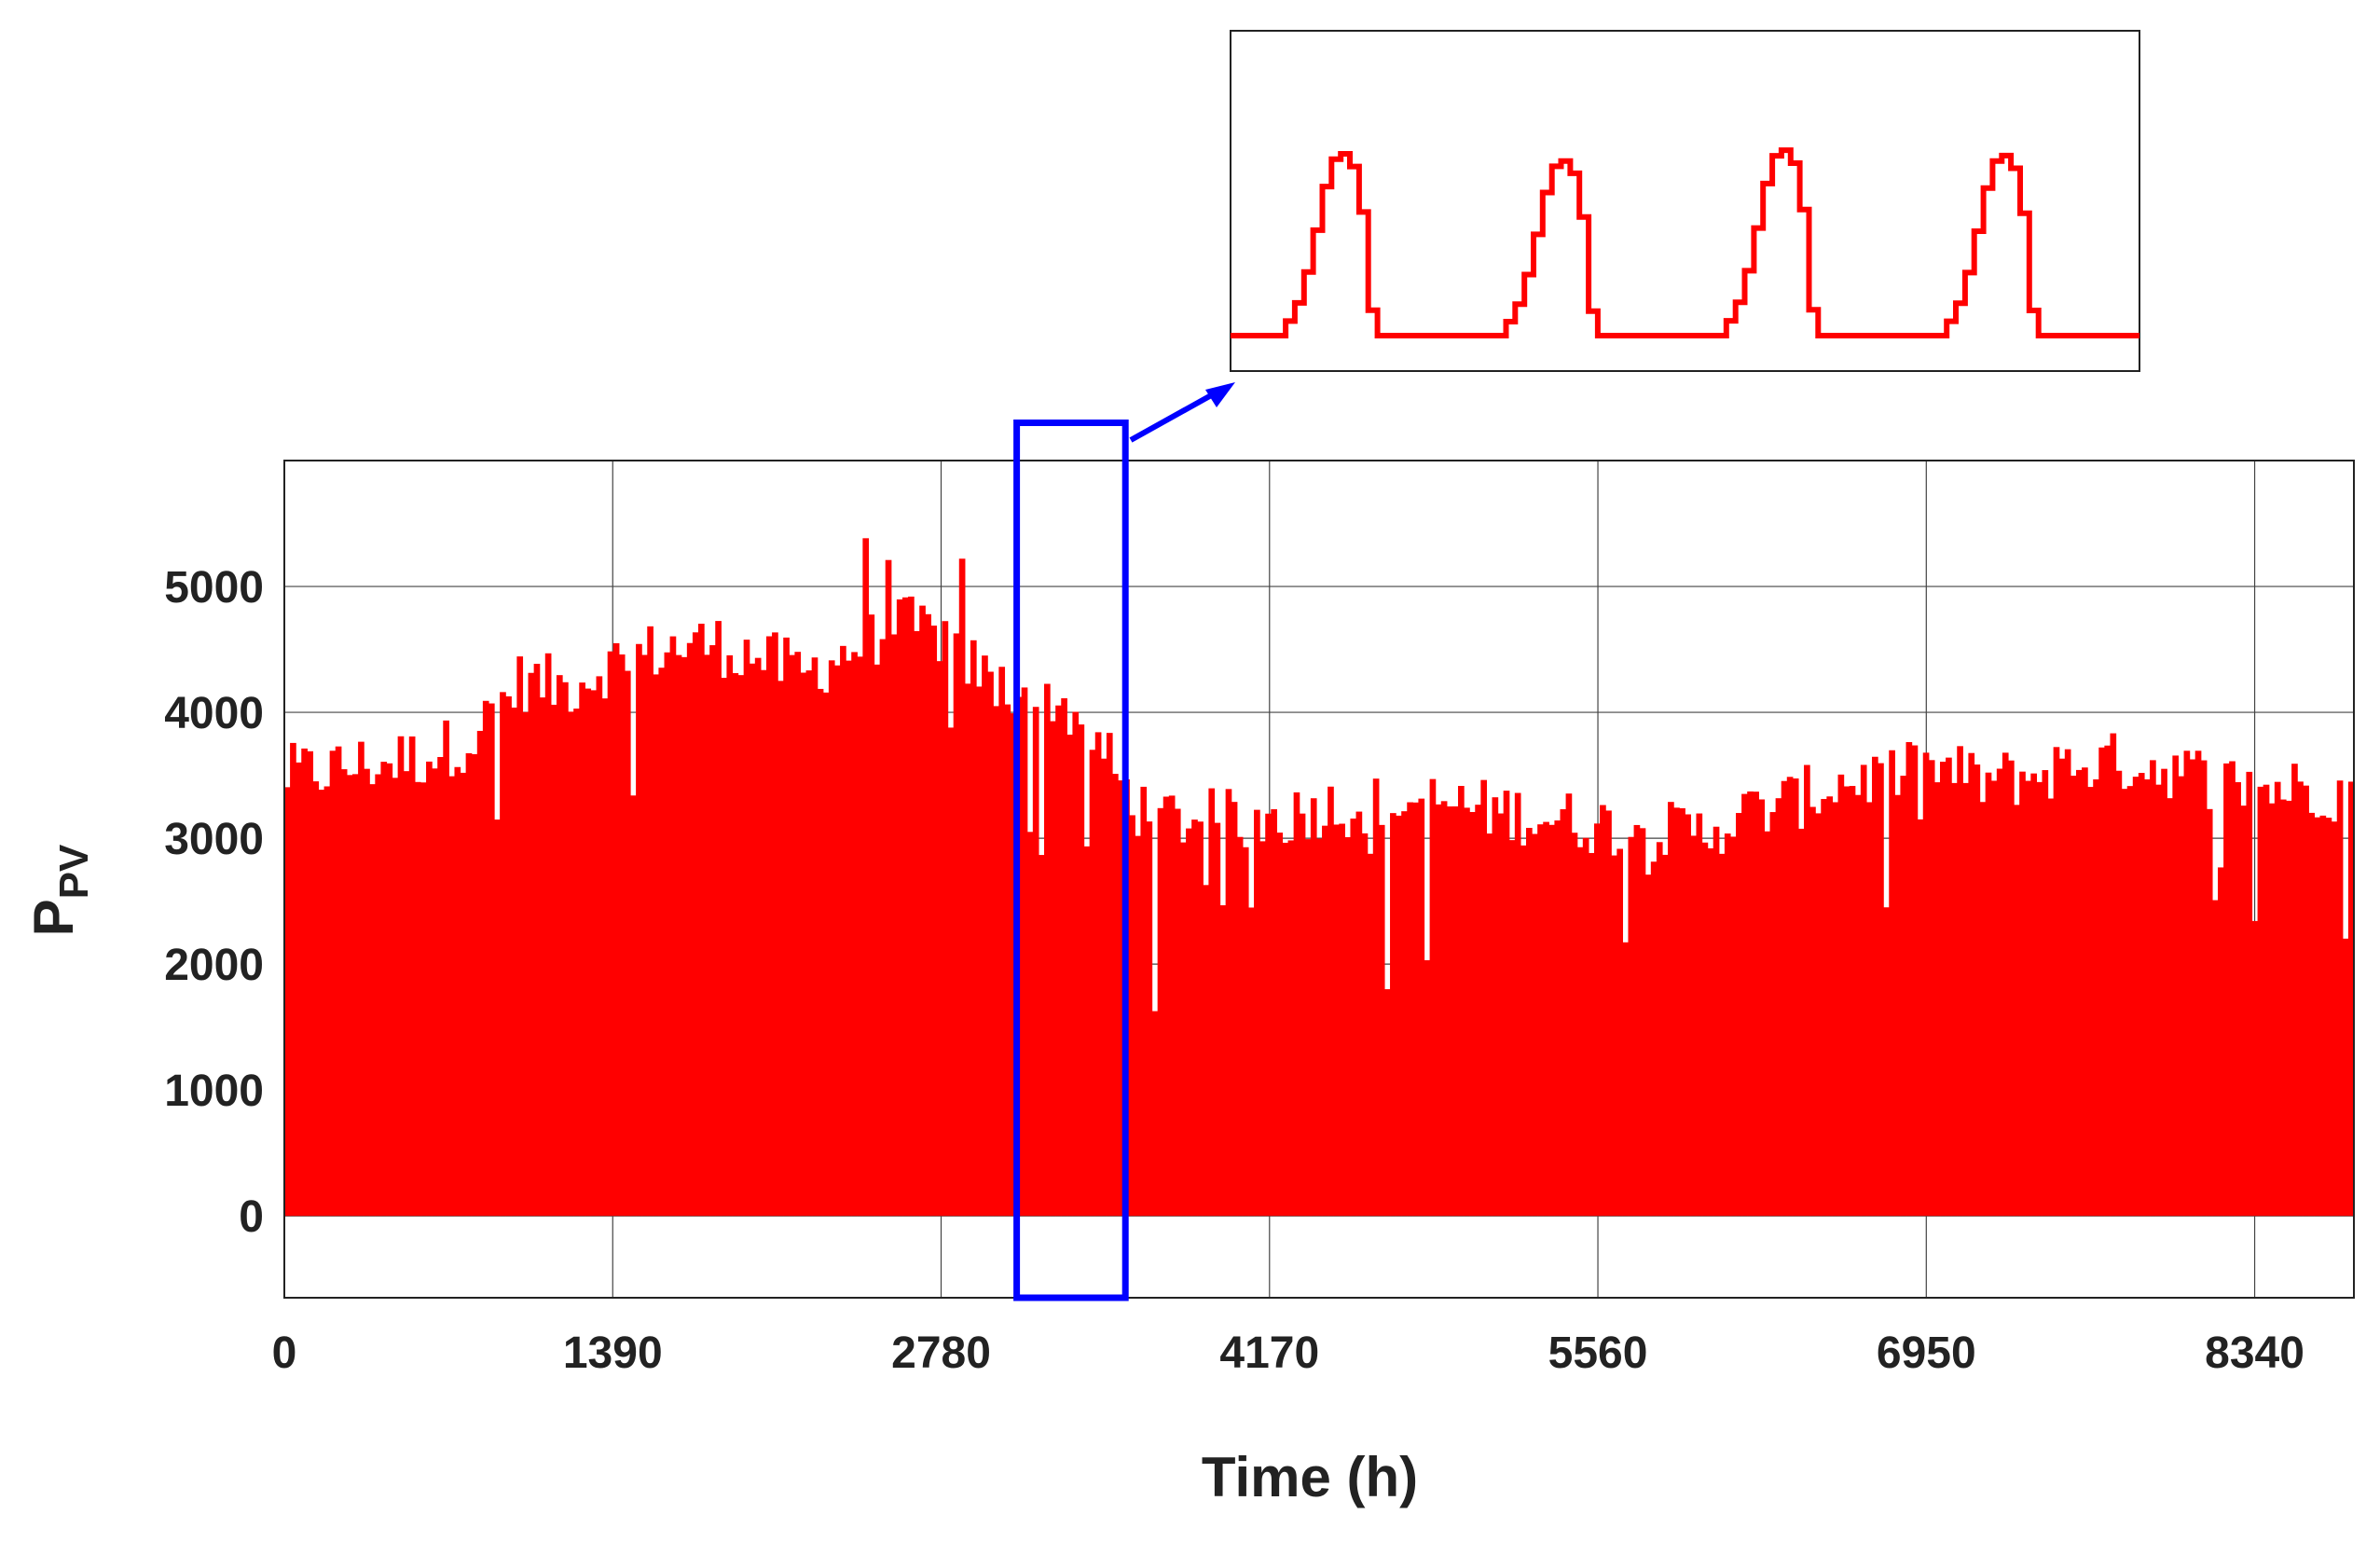 The width and height of the screenshot is (2380, 1542). What do you see at coordinates (1685, 201) in the screenshot?
I see `inset-zoom-plot` at bounding box center [1685, 201].